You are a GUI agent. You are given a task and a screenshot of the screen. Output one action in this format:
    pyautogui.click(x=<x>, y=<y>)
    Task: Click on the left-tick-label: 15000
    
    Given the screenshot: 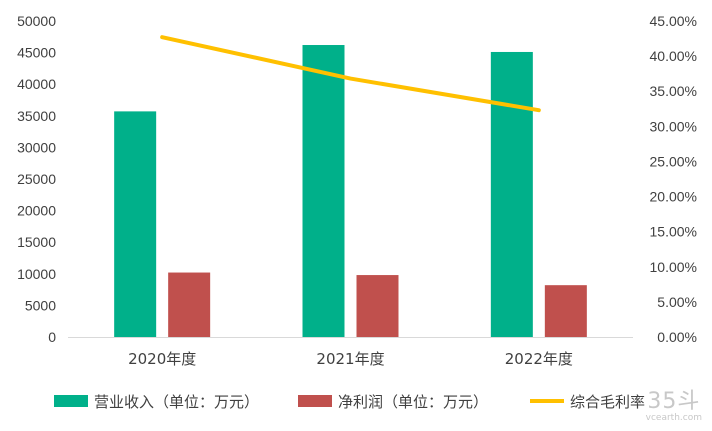 What is the action you would take?
    pyautogui.click(x=36, y=242)
    